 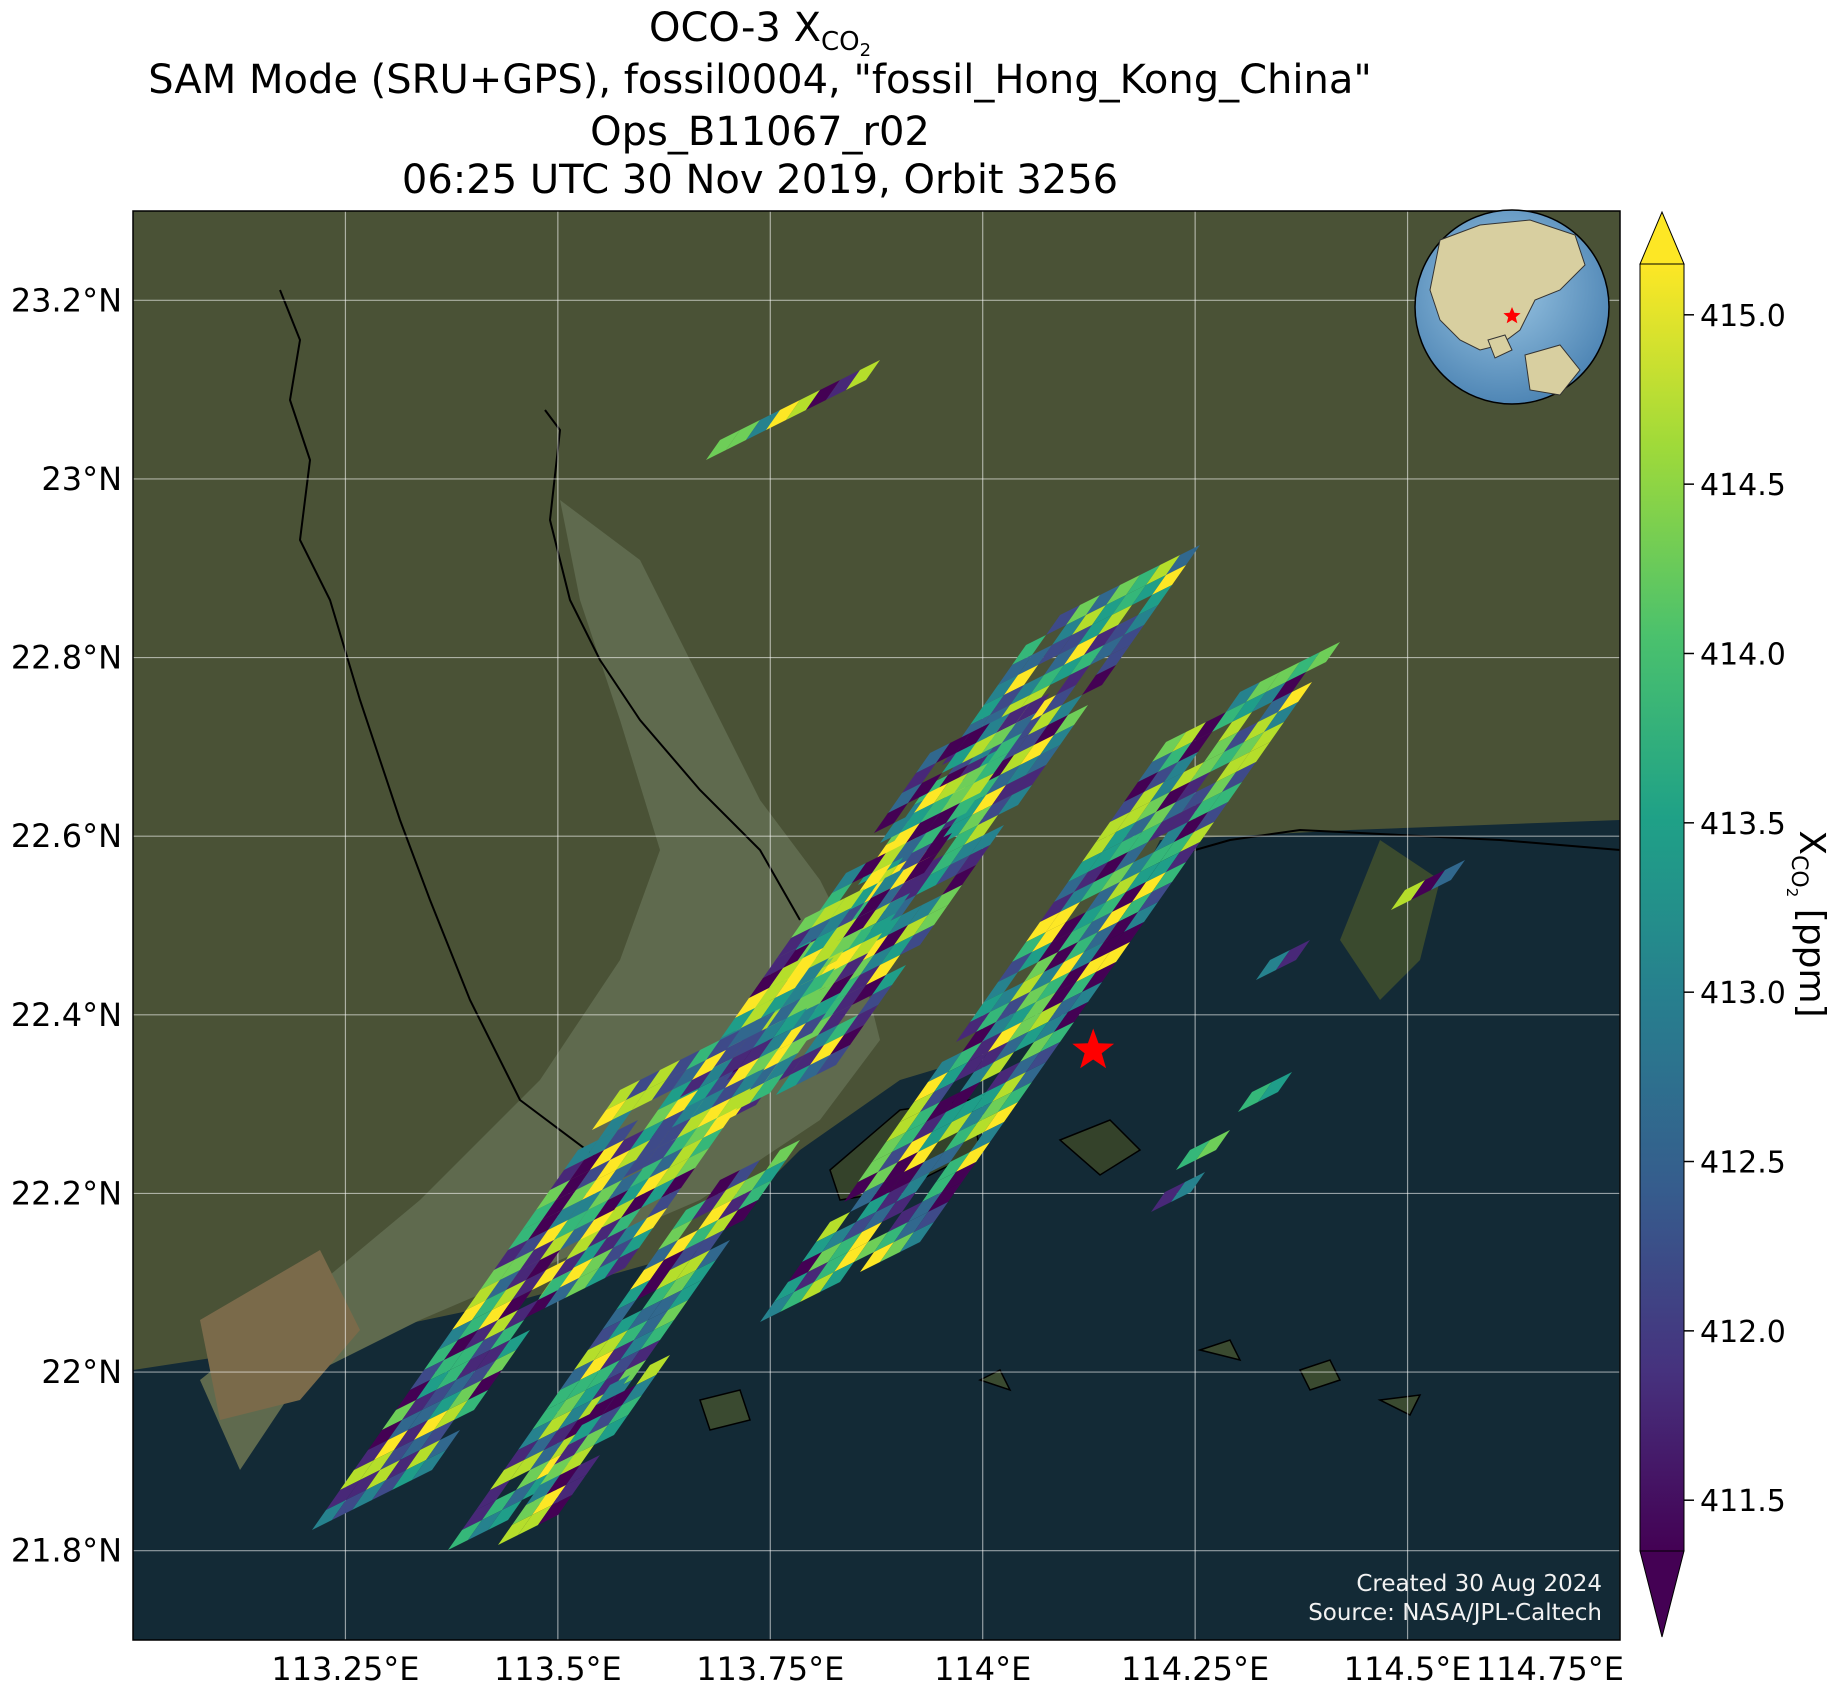 I want to click on islands, so click(x=1060, y=1385).